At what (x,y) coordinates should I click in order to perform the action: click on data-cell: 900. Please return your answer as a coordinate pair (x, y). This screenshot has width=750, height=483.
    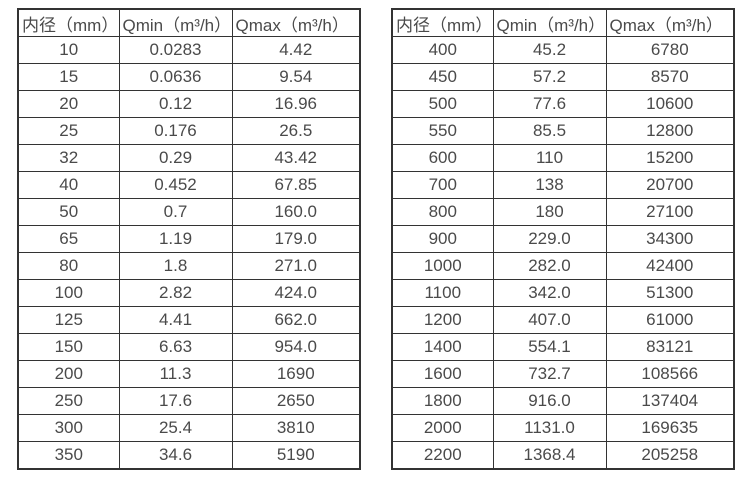
    Looking at the image, I should click on (442, 239).